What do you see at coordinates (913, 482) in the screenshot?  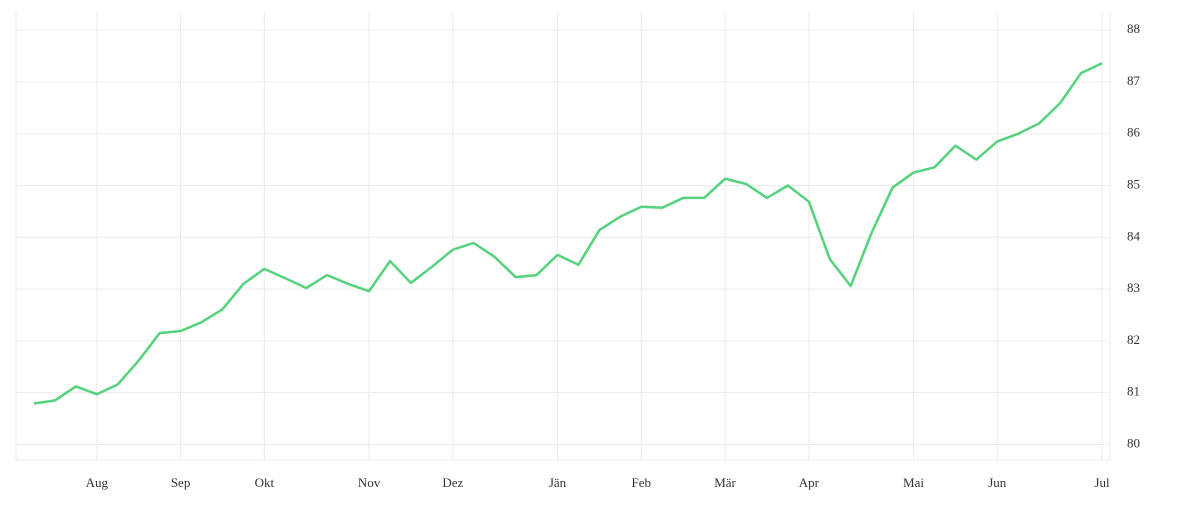 I see `x-tick-label: Mai` at bounding box center [913, 482].